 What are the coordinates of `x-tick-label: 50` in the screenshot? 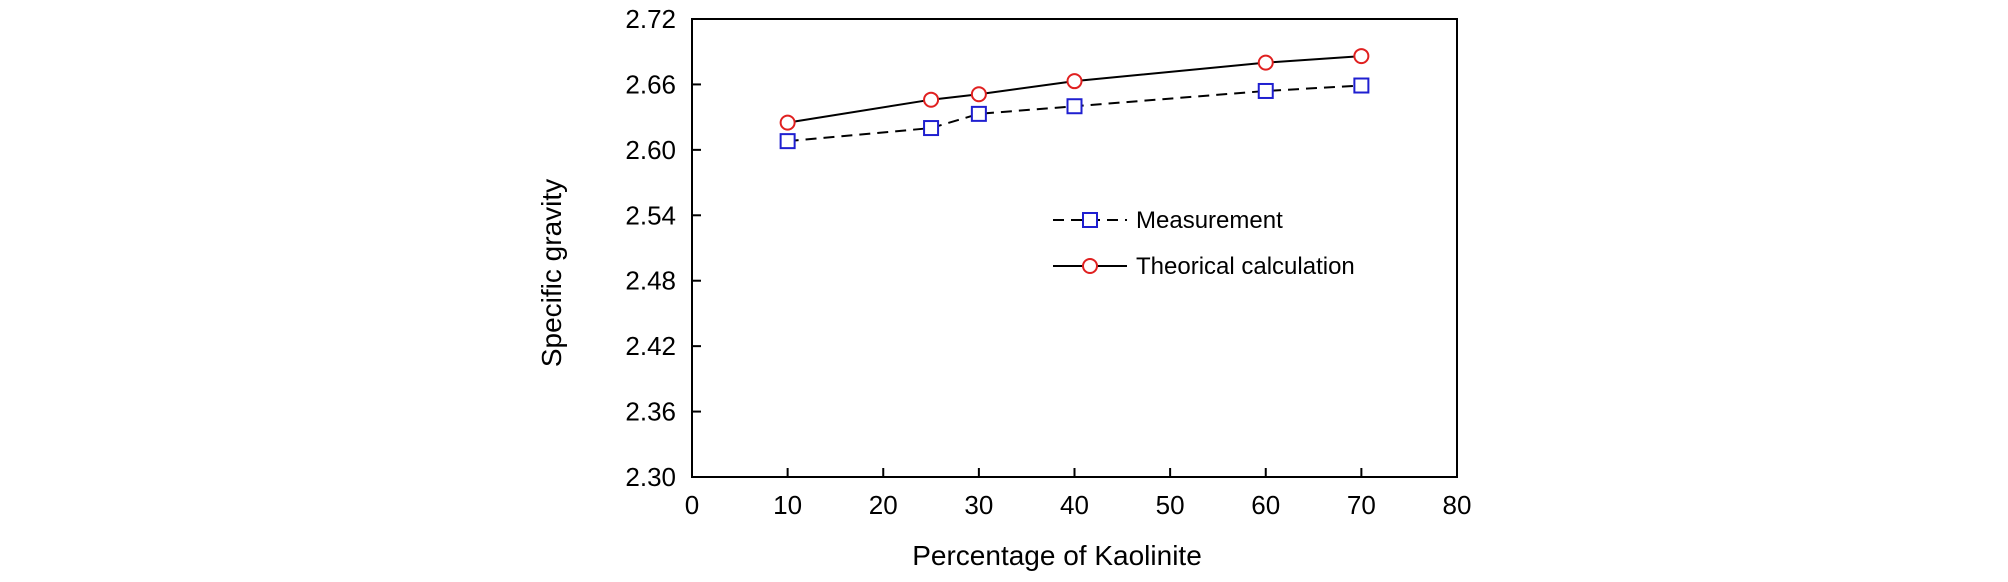 It's located at (1170, 505).